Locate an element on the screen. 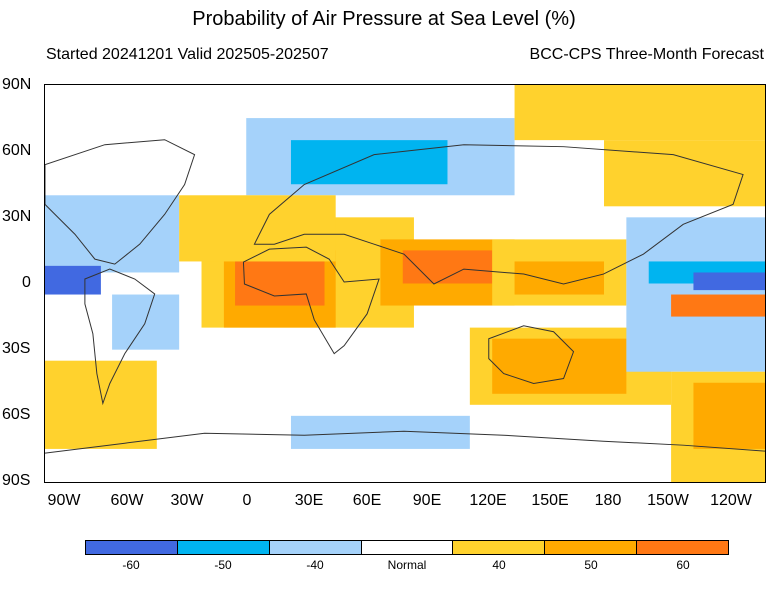 The height and width of the screenshot is (593, 768). lon-label: 180 is located at coordinates (608, 500).